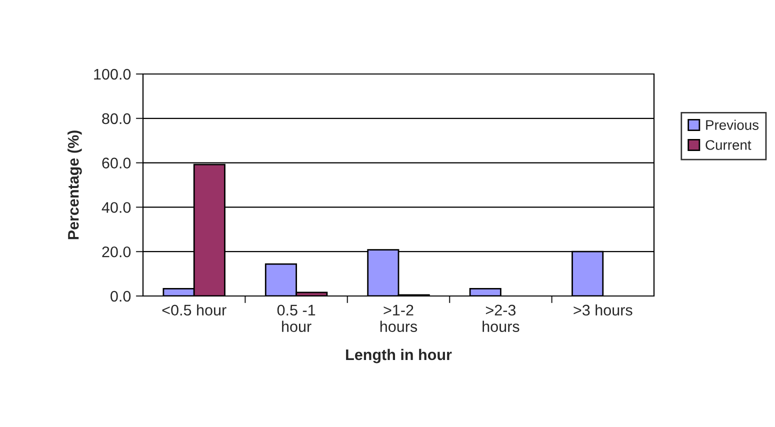 The height and width of the screenshot is (427, 775). Describe the element at coordinates (603, 310) in the screenshot. I see `x-tick-label: >3 hours` at that location.